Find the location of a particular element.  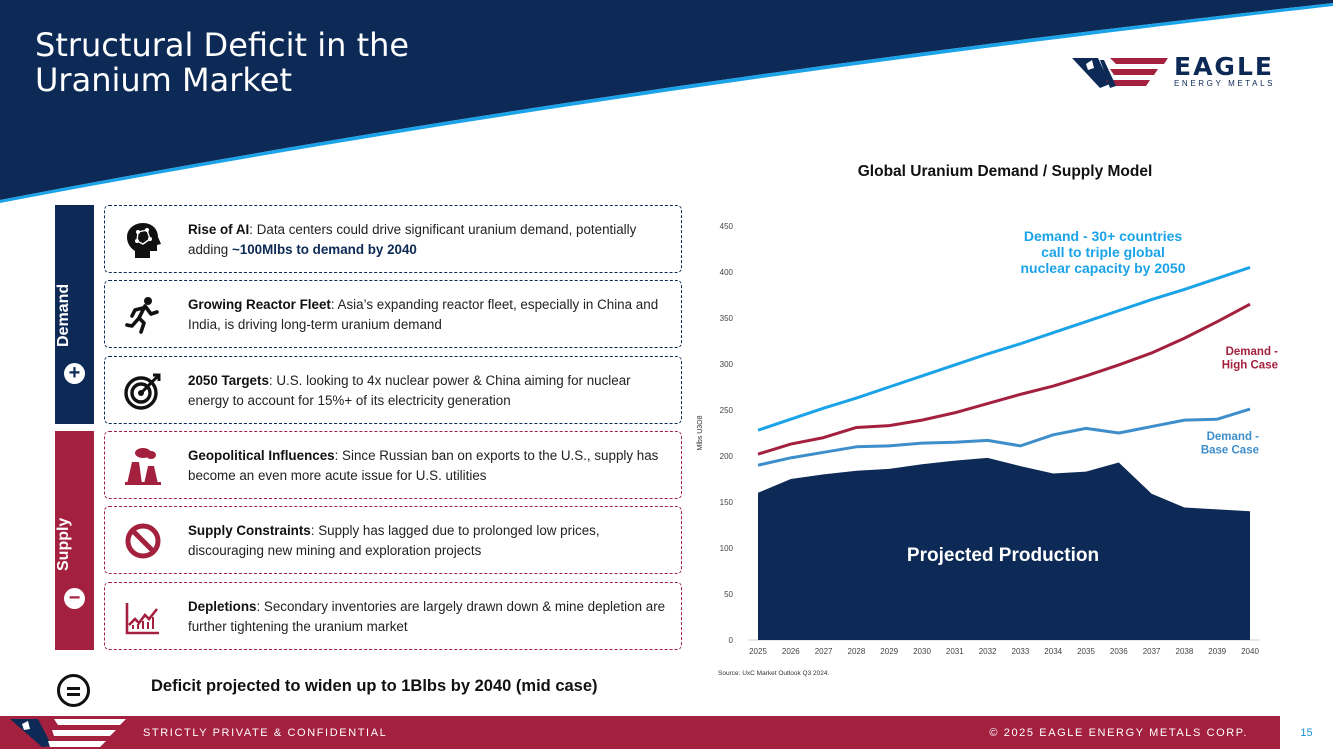

chart-title: Global Uranium Demand / Supply Model is located at coordinates (1005, 171).